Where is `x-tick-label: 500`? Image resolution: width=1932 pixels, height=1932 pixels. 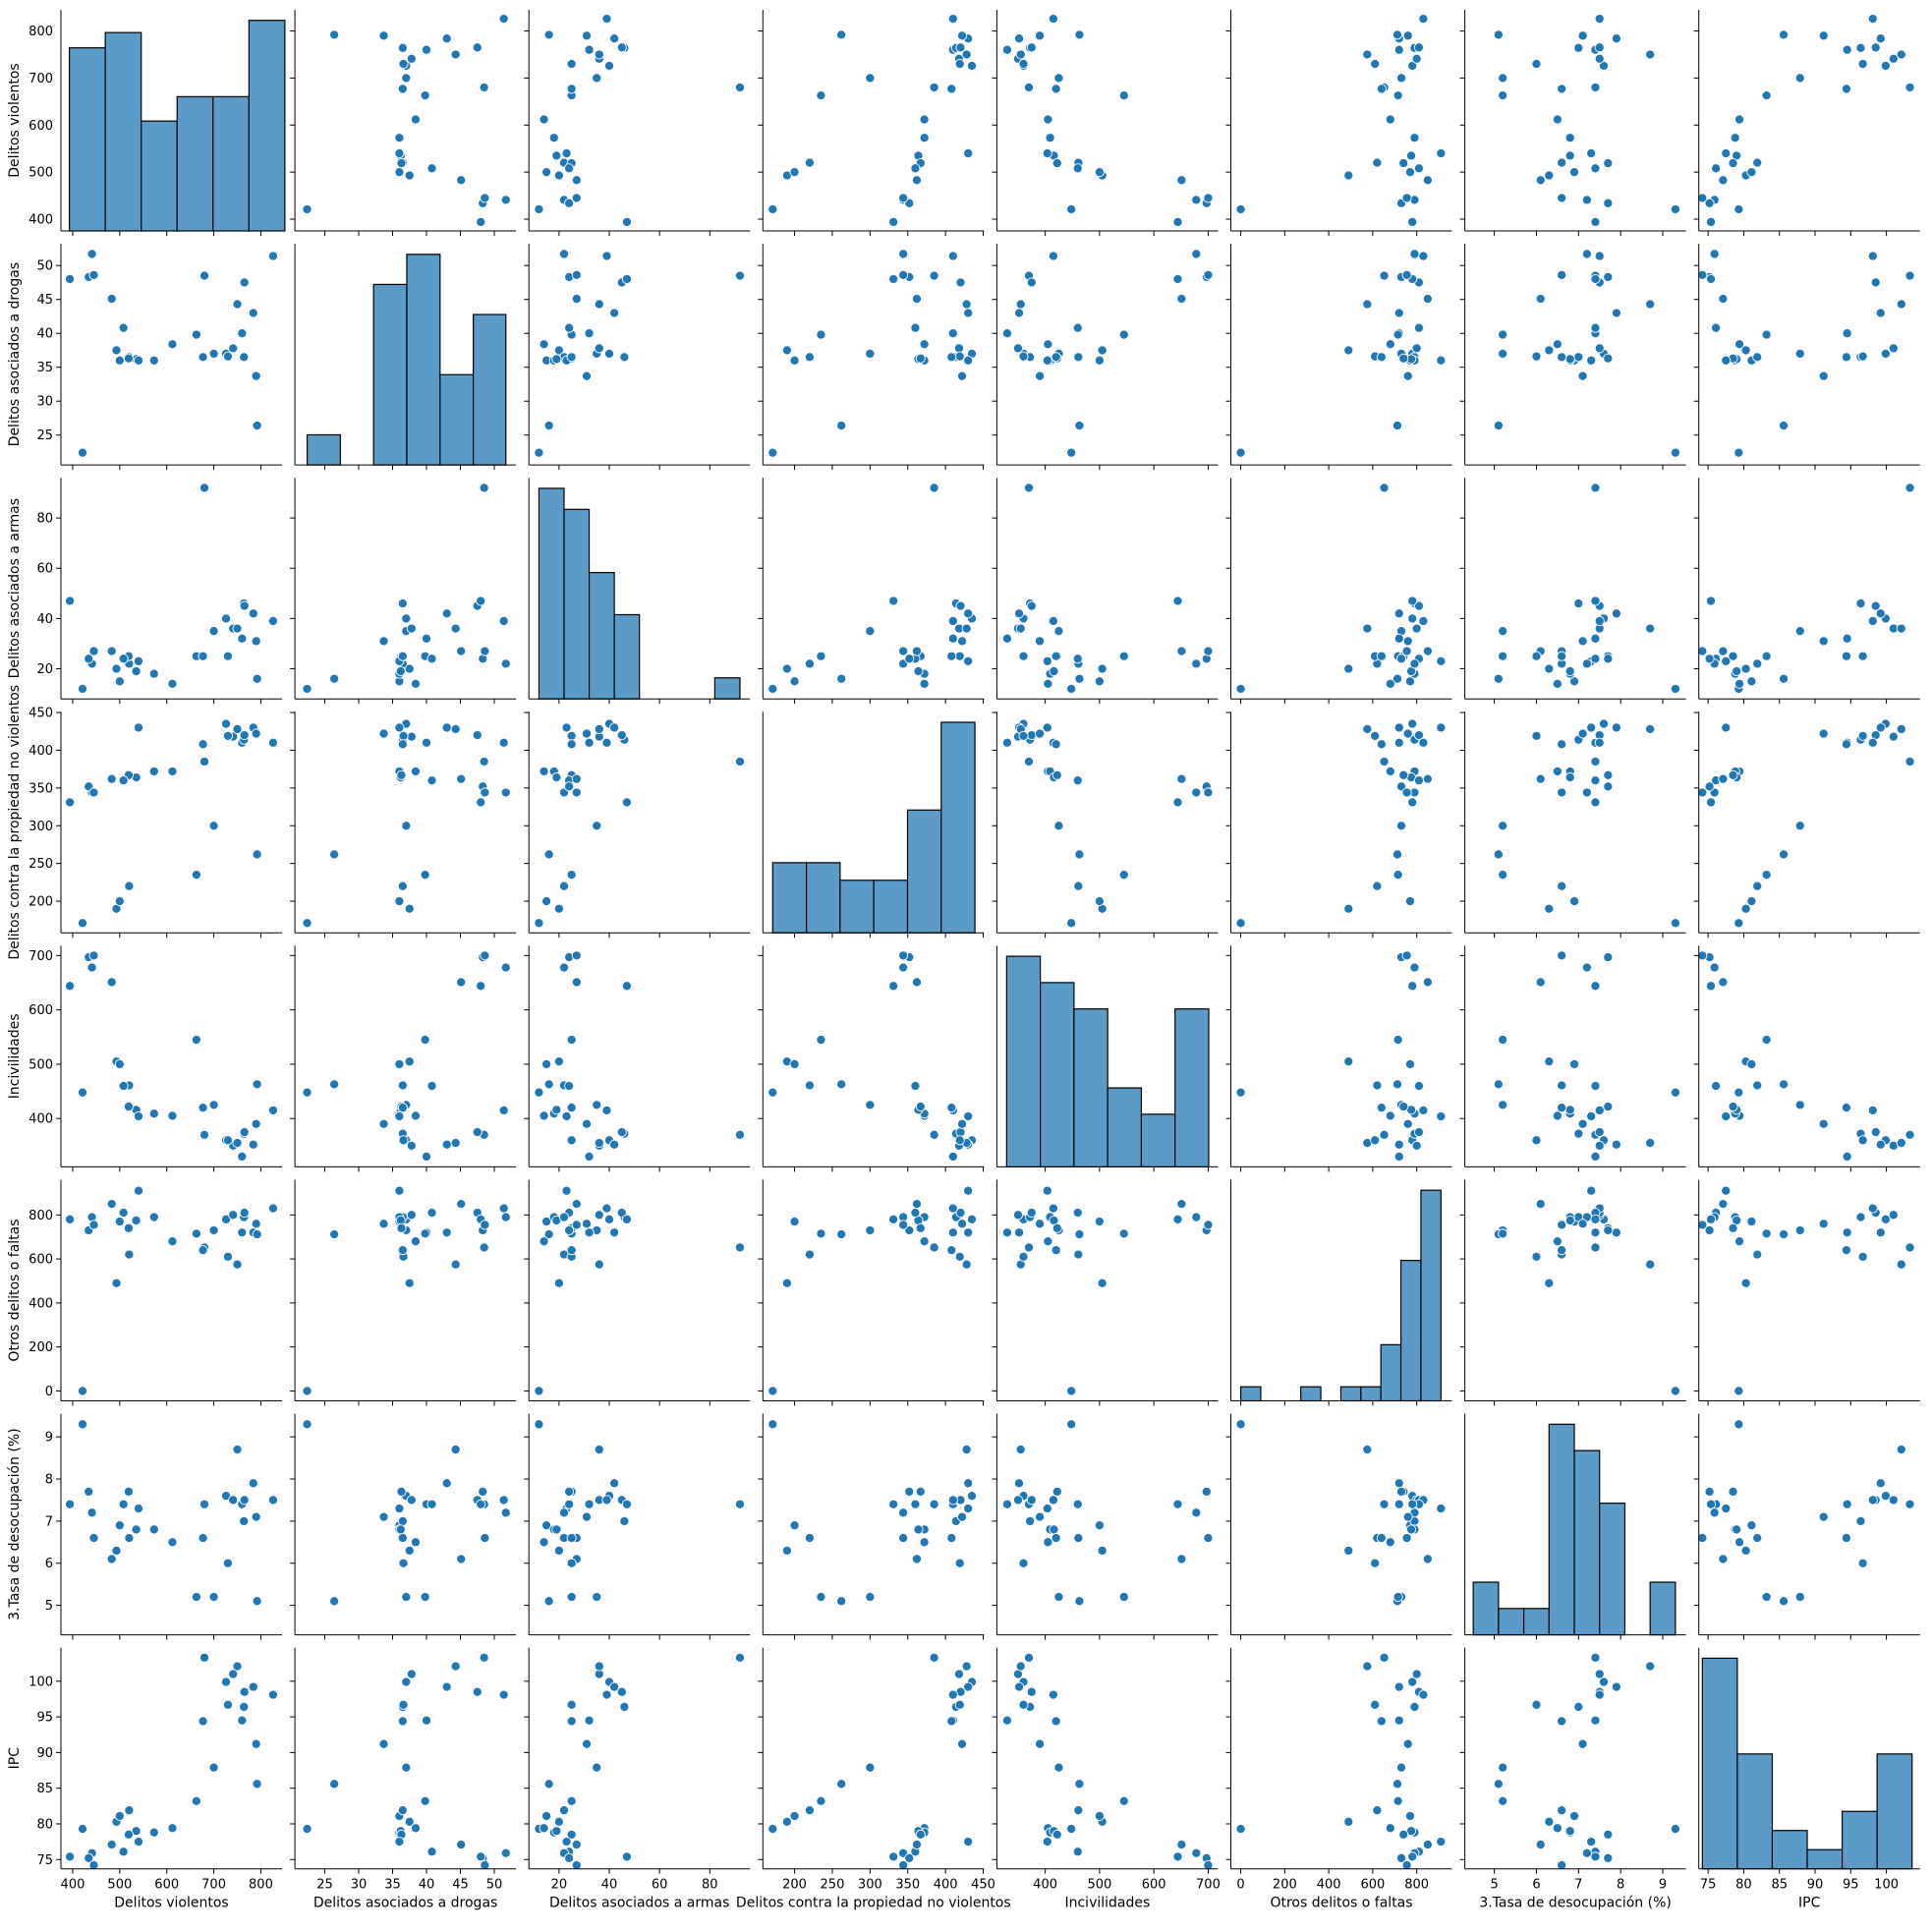 x-tick-label: 500 is located at coordinates (119, 1885).